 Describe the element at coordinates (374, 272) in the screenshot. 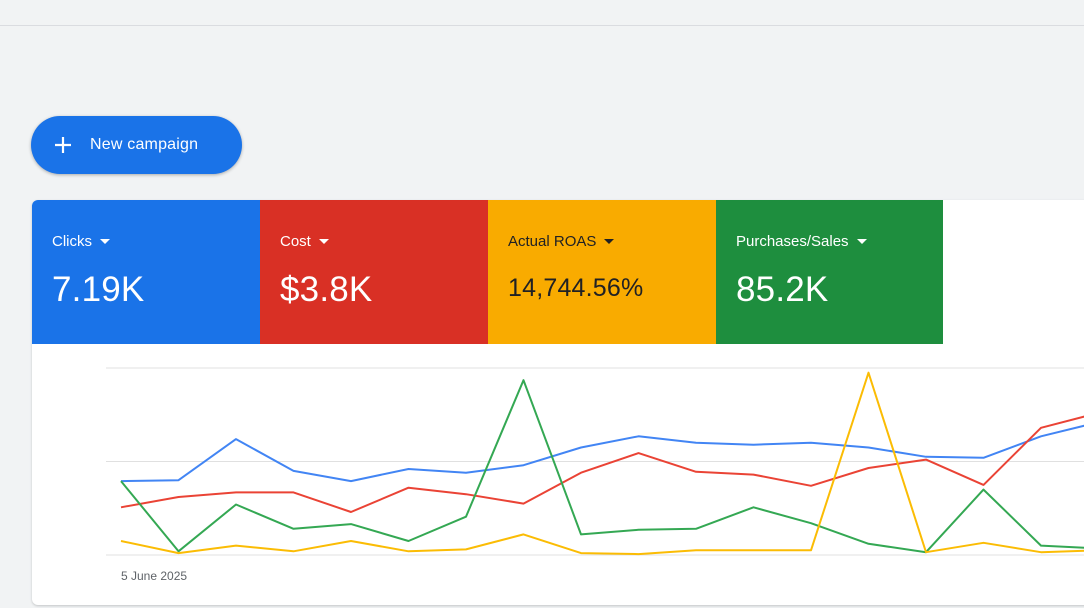

I see `scorecard-cost: Cost $3.8K` at that location.